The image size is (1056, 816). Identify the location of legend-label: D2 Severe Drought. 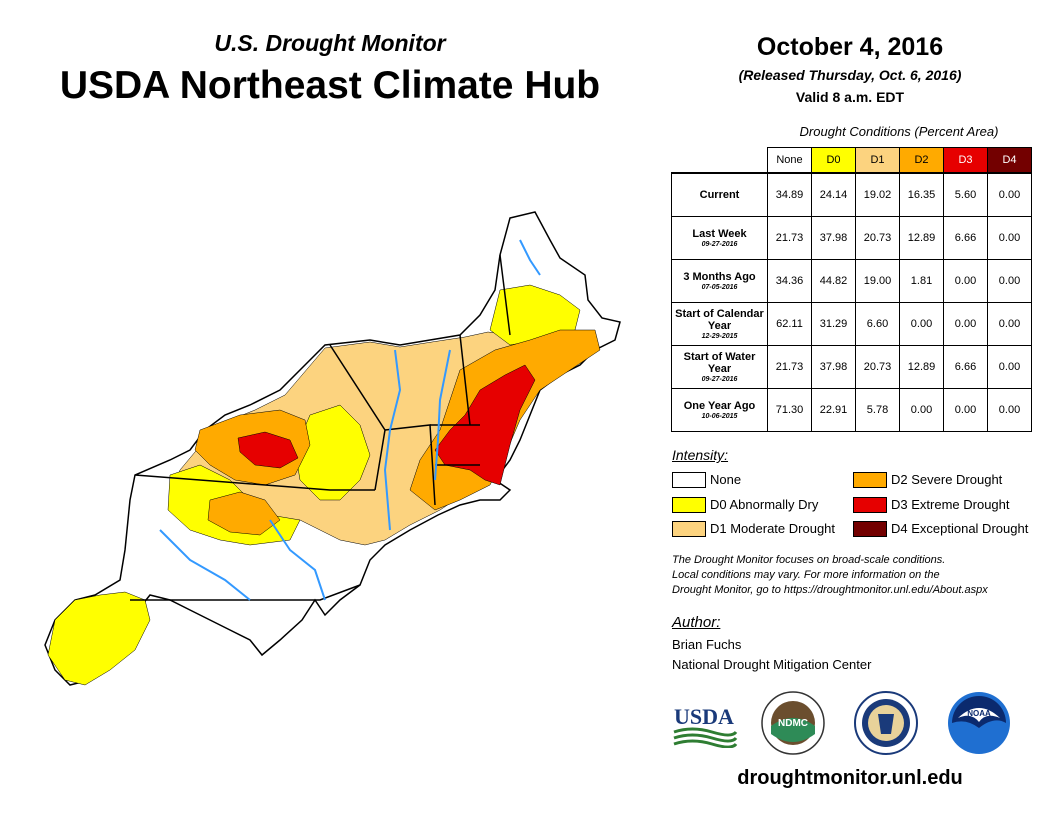
(947, 479).